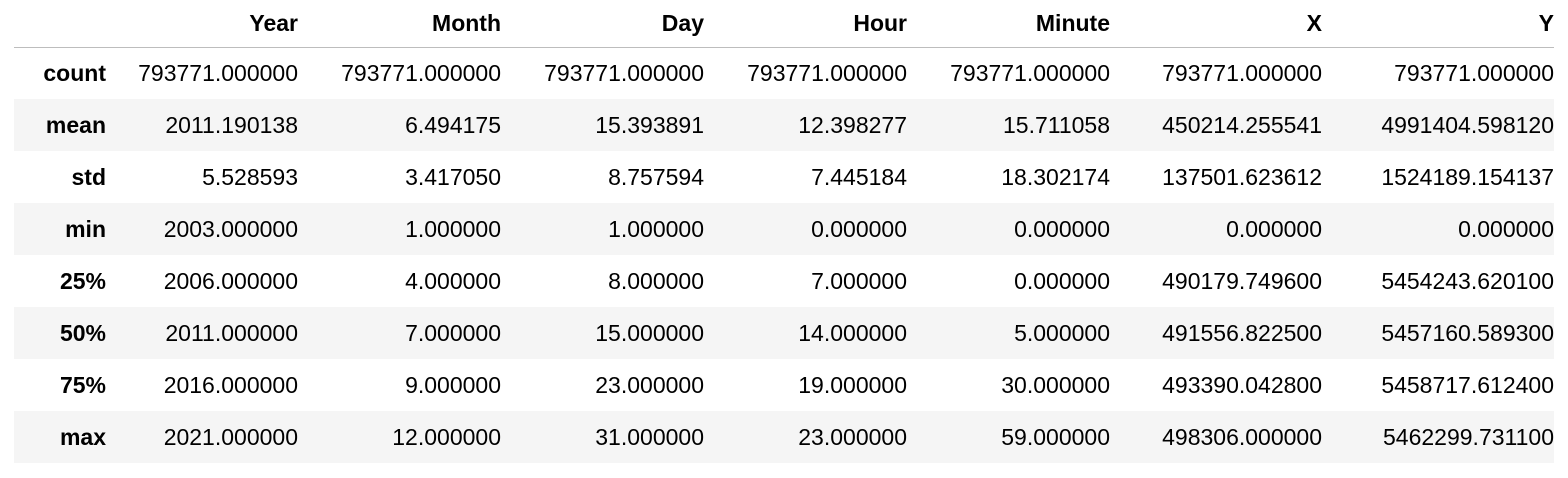 The height and width of the screenshot is (478, 1568). I want to click on table-cell: 5458717.612400, so click(1467, 384).